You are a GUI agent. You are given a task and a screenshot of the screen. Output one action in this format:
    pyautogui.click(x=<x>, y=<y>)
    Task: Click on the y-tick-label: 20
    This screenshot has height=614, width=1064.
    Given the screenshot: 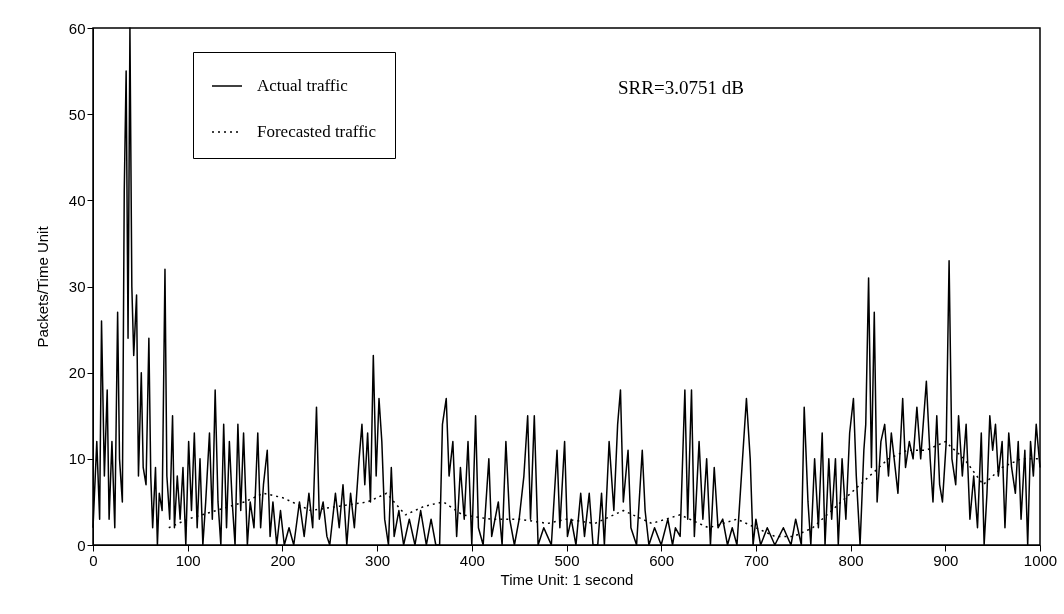 What is the action you would take?
    pyautogui.click(x=77, y=373)
    